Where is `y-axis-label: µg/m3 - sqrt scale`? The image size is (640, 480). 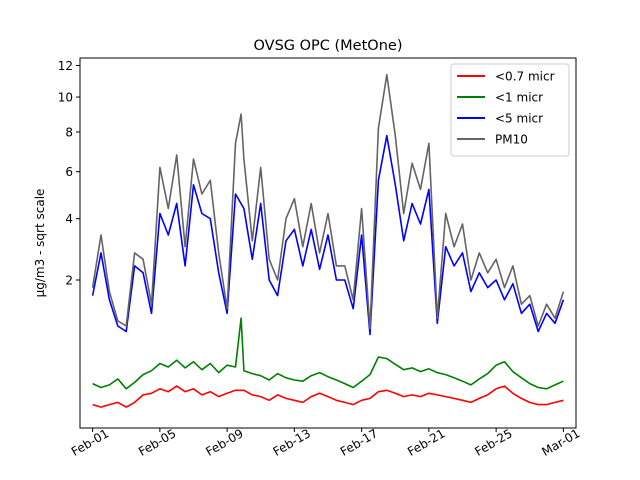
y-axis-label: µg/m3 - sqrt scale is located at coordinates (40, 243).